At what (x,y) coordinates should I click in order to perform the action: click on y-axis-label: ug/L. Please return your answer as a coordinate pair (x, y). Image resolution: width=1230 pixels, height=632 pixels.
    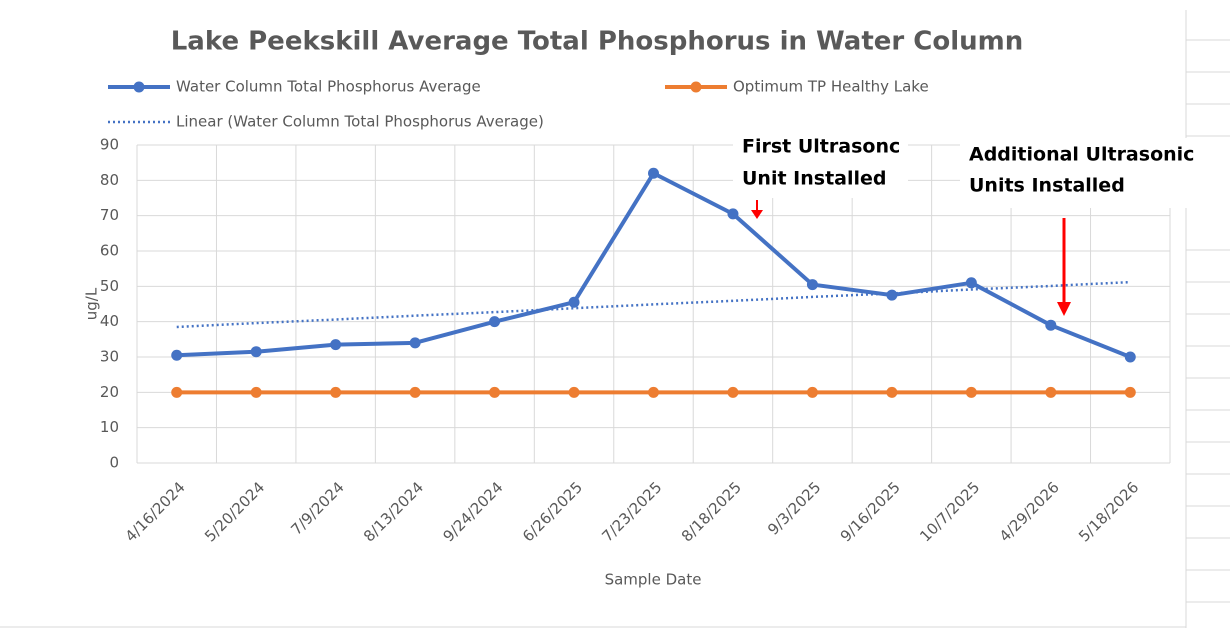
    Looking at the image, I should click on (92, 303).